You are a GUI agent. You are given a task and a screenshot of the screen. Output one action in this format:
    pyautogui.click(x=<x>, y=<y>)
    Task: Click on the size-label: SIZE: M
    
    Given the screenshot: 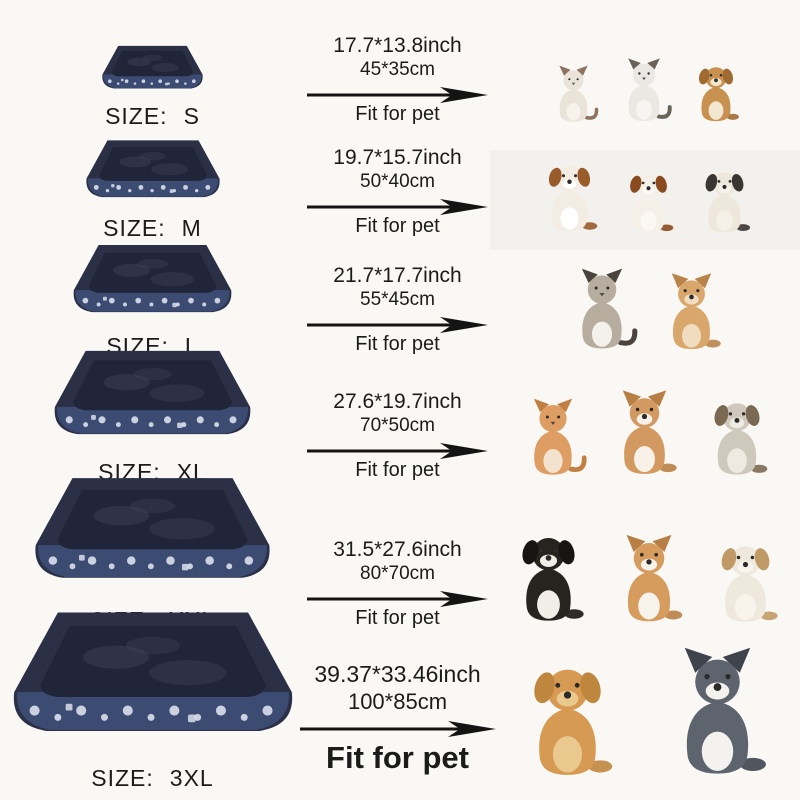 What is the action you would take?
    pyautogui.click(x=152, y=228)
    